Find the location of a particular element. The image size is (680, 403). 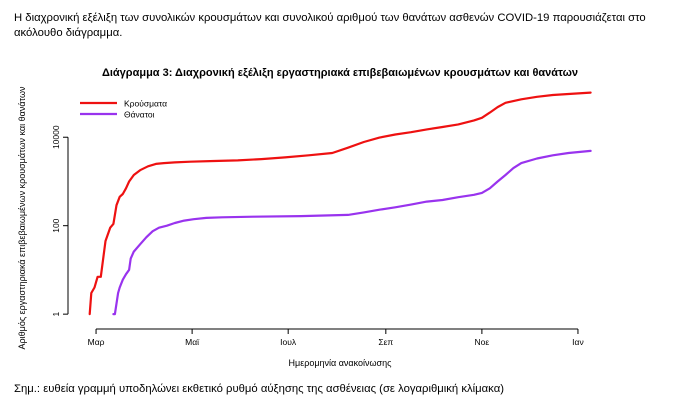

y-axis: 1 100 10000 is located at coordinates (60, 221).